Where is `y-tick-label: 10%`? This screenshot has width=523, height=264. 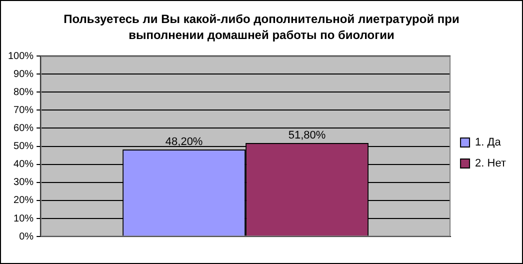
y-tick-label: 10% is located at coordinates (24, 218).